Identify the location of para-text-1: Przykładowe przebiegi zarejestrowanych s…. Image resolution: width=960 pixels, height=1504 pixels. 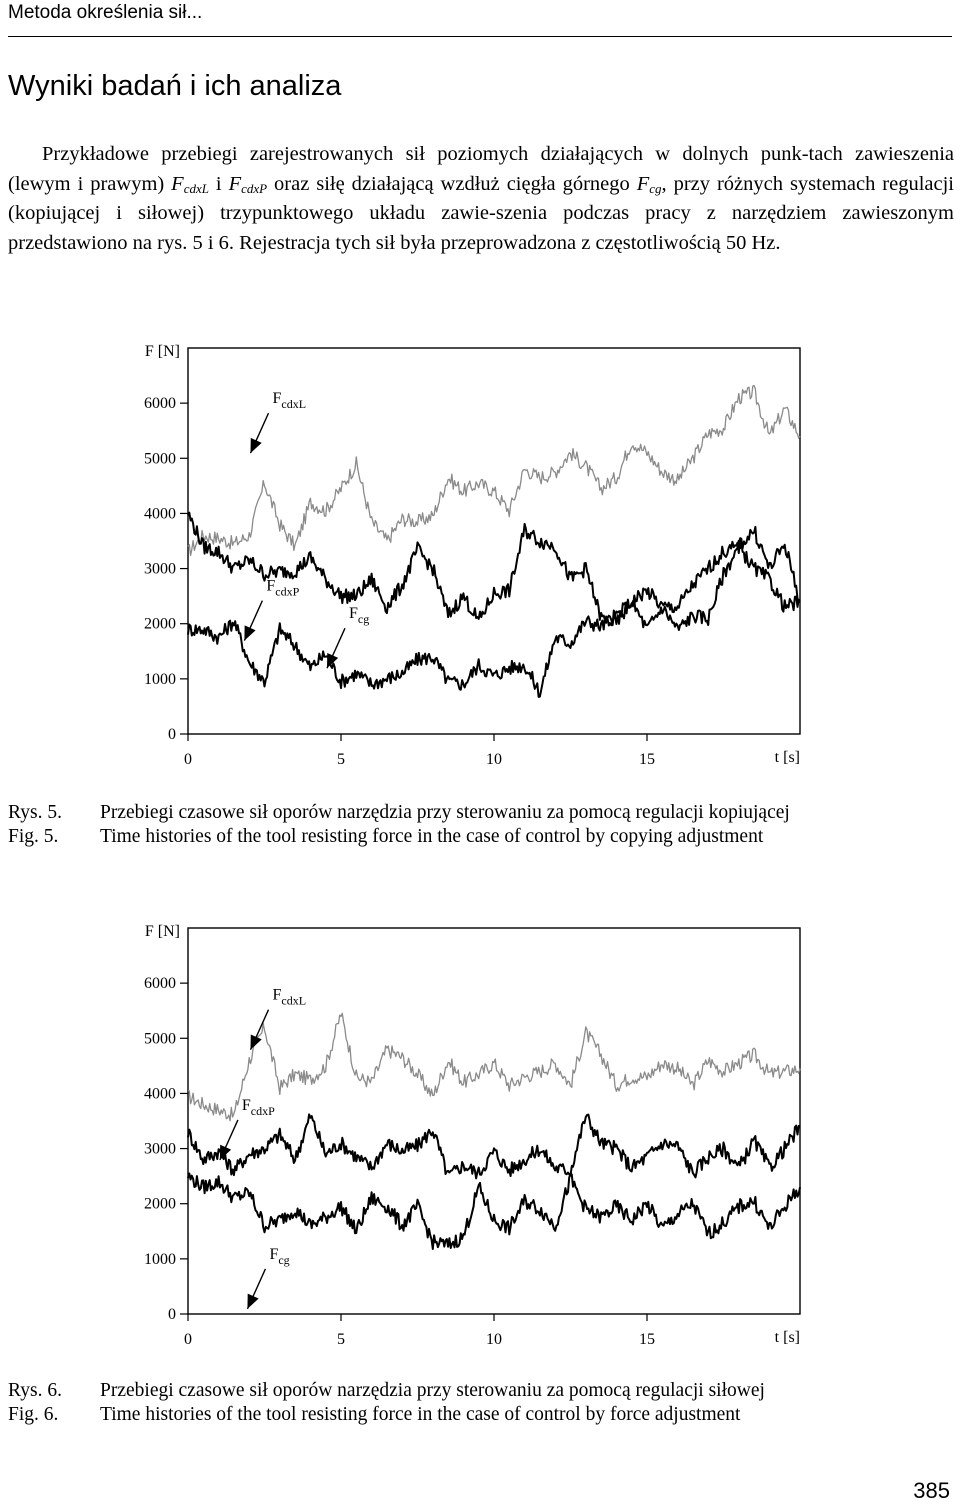
(481, 169).